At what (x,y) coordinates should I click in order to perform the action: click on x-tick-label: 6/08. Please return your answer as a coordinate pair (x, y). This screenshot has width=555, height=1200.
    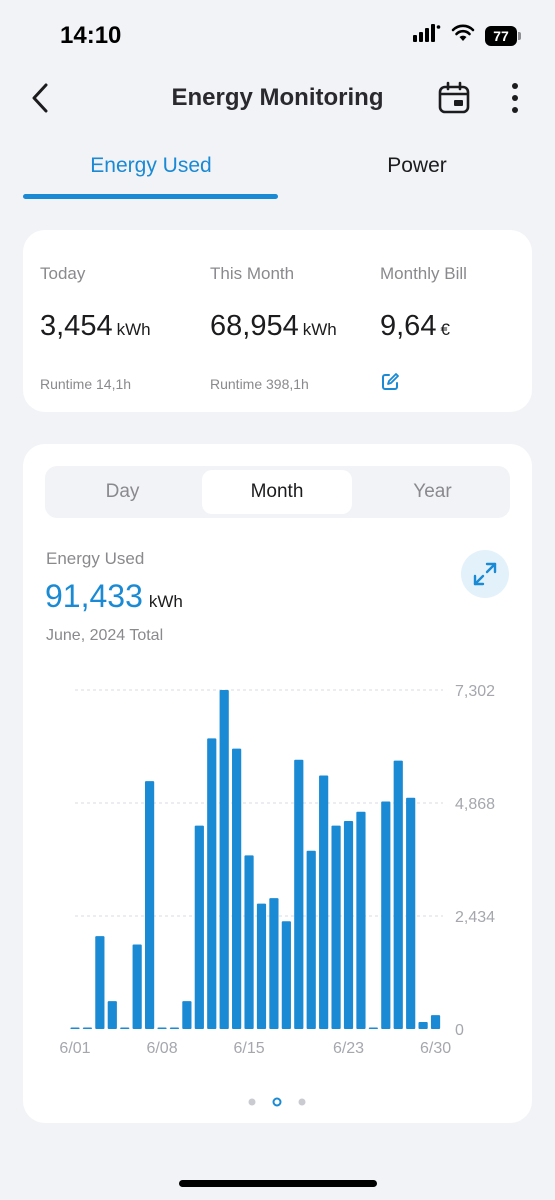
    Looking at the image, I should click on (161, 1048).